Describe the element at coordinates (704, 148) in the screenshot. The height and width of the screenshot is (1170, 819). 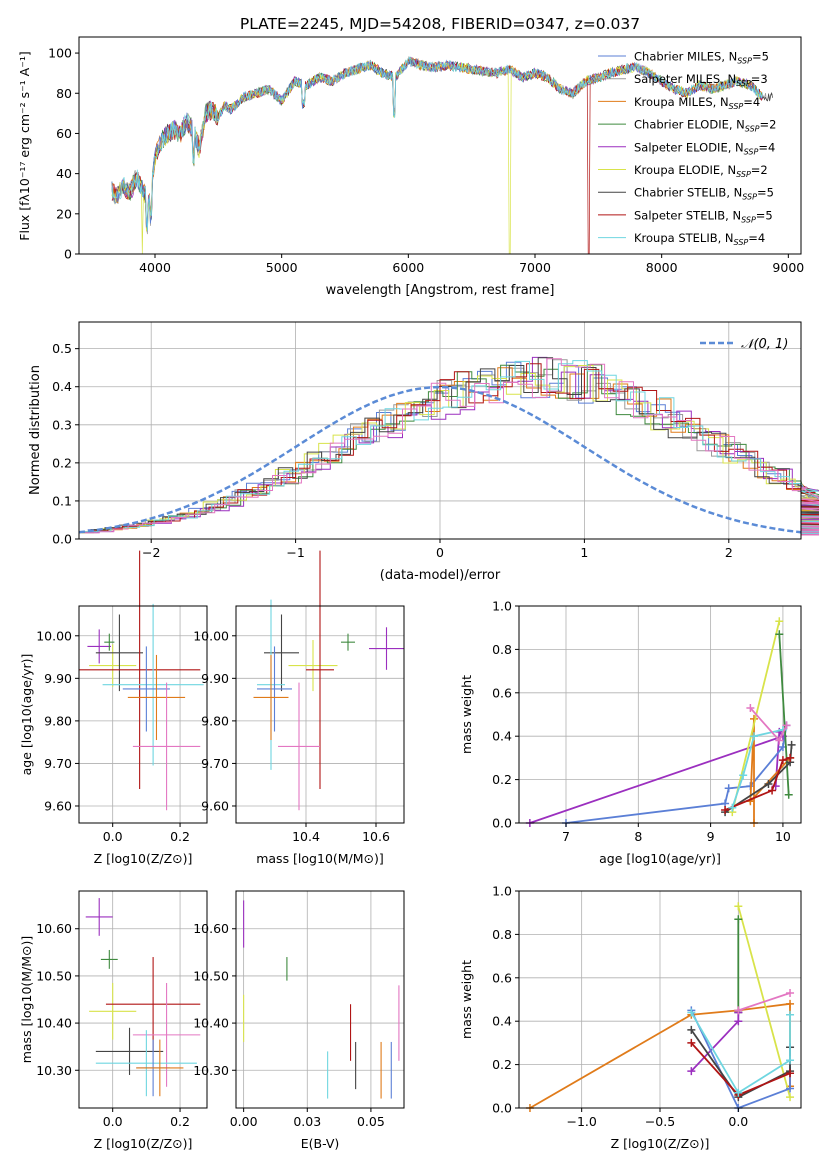
I see `legend-label: Salpeter ELODIE, NSSP=4` at that location.